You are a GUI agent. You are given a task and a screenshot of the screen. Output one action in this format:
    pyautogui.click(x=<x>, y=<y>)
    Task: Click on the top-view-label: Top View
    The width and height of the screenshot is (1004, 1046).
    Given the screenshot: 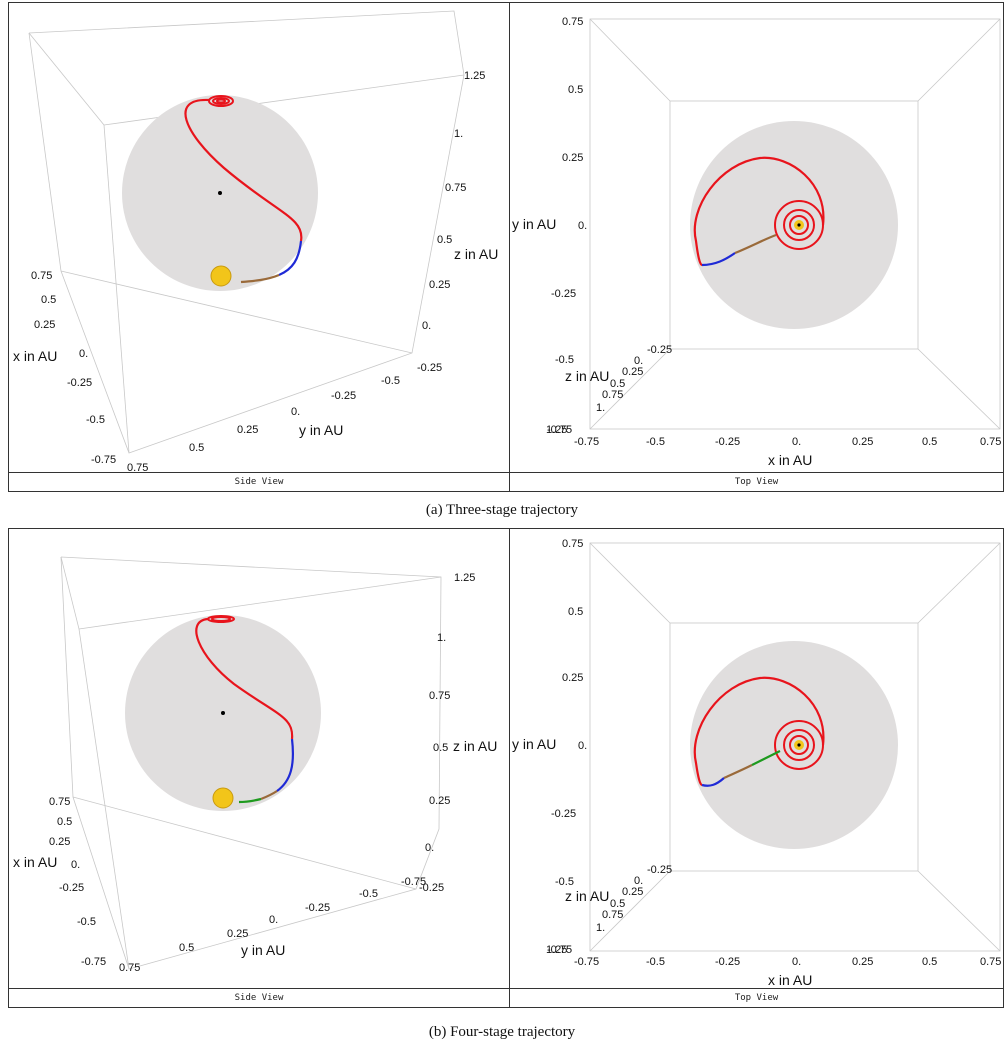 What is the action you would take?
    pyautogui.click(x=756, y=482)
    